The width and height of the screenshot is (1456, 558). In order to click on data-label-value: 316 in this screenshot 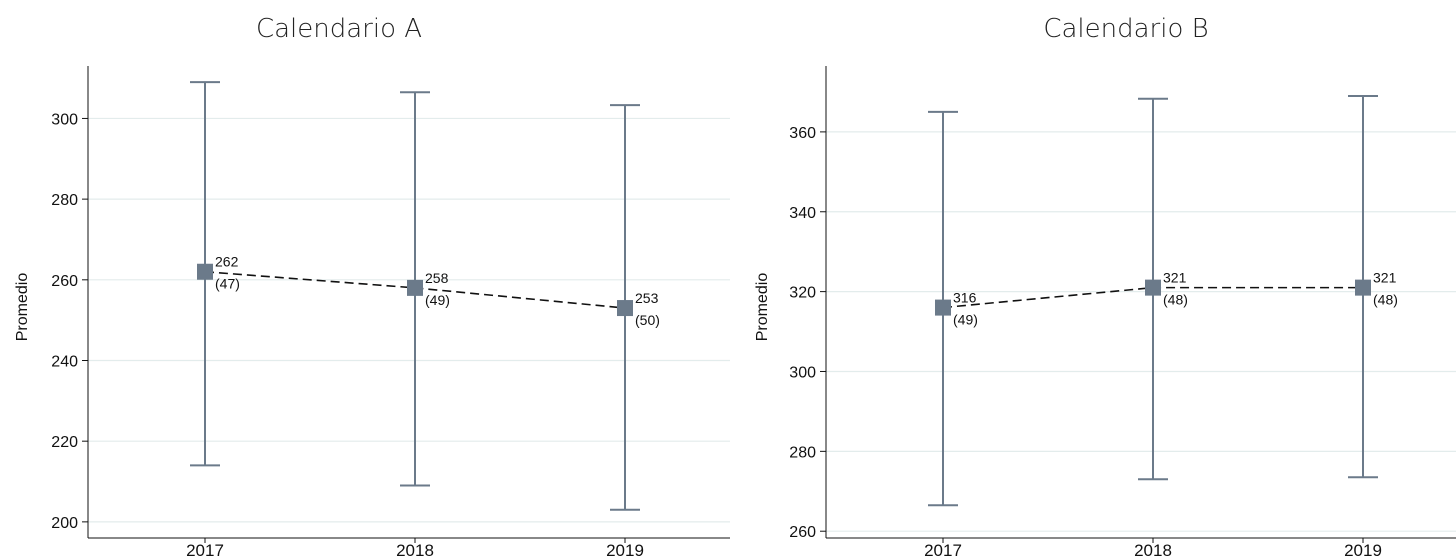, I will do `click(965, 298)`.